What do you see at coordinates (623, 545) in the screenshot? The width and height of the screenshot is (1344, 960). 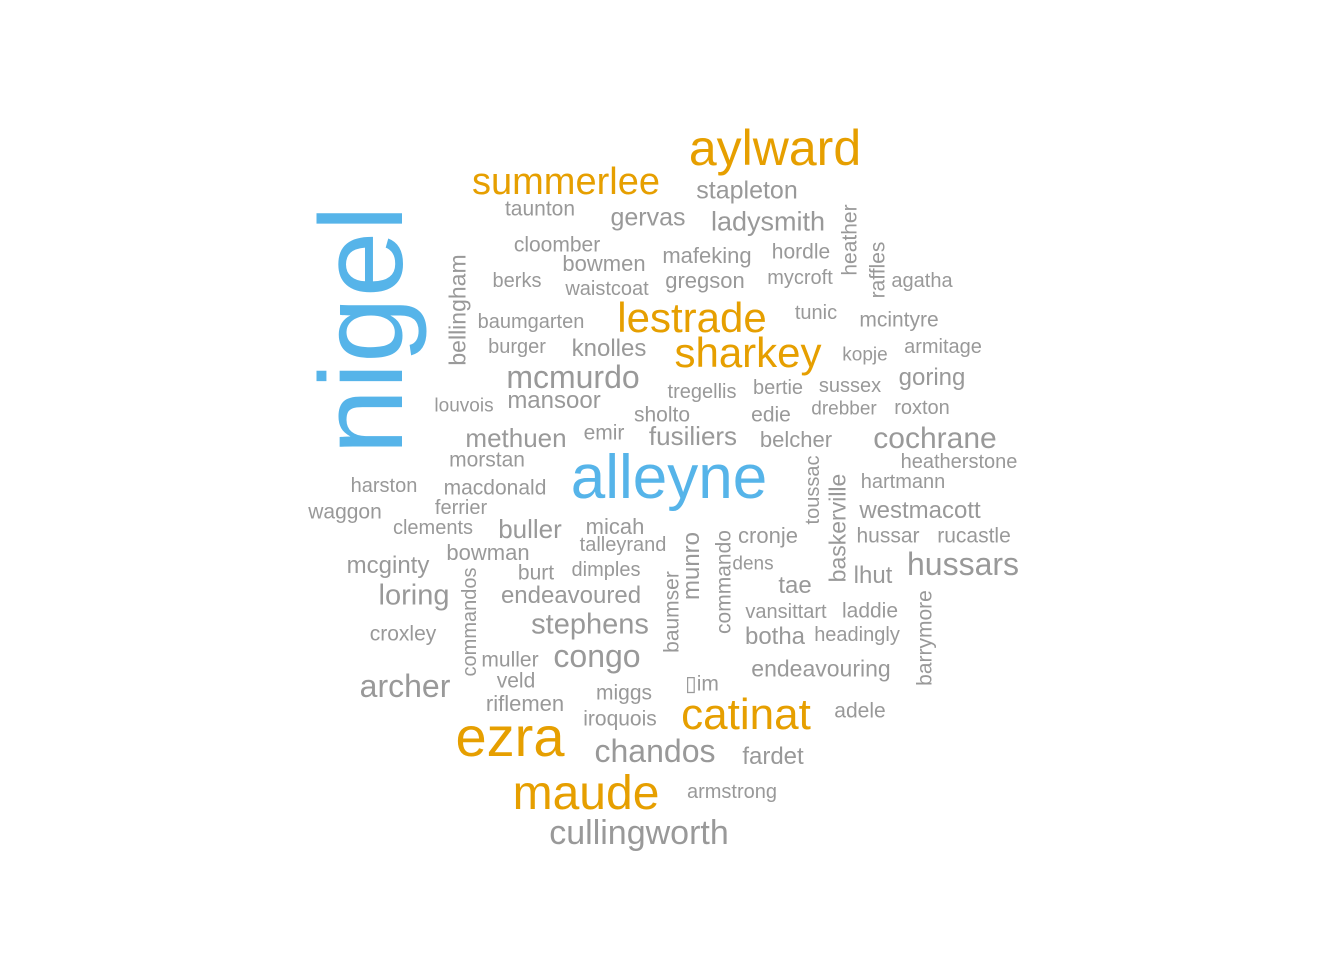 I see `cloud-word: talleyrand` at bounding box center [623, 545].